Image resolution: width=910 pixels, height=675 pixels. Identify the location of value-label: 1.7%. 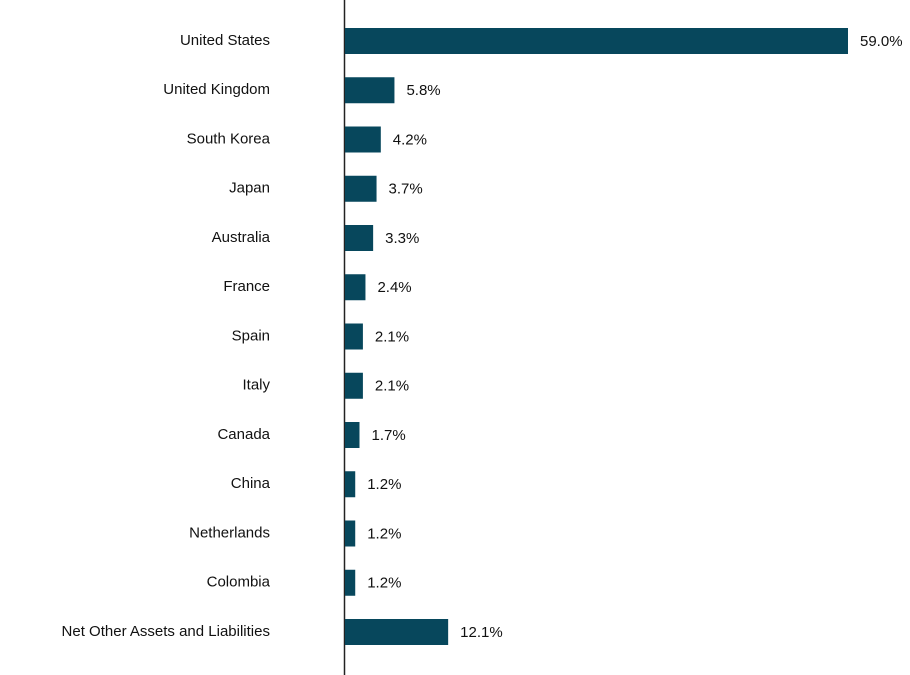
(388, 435).